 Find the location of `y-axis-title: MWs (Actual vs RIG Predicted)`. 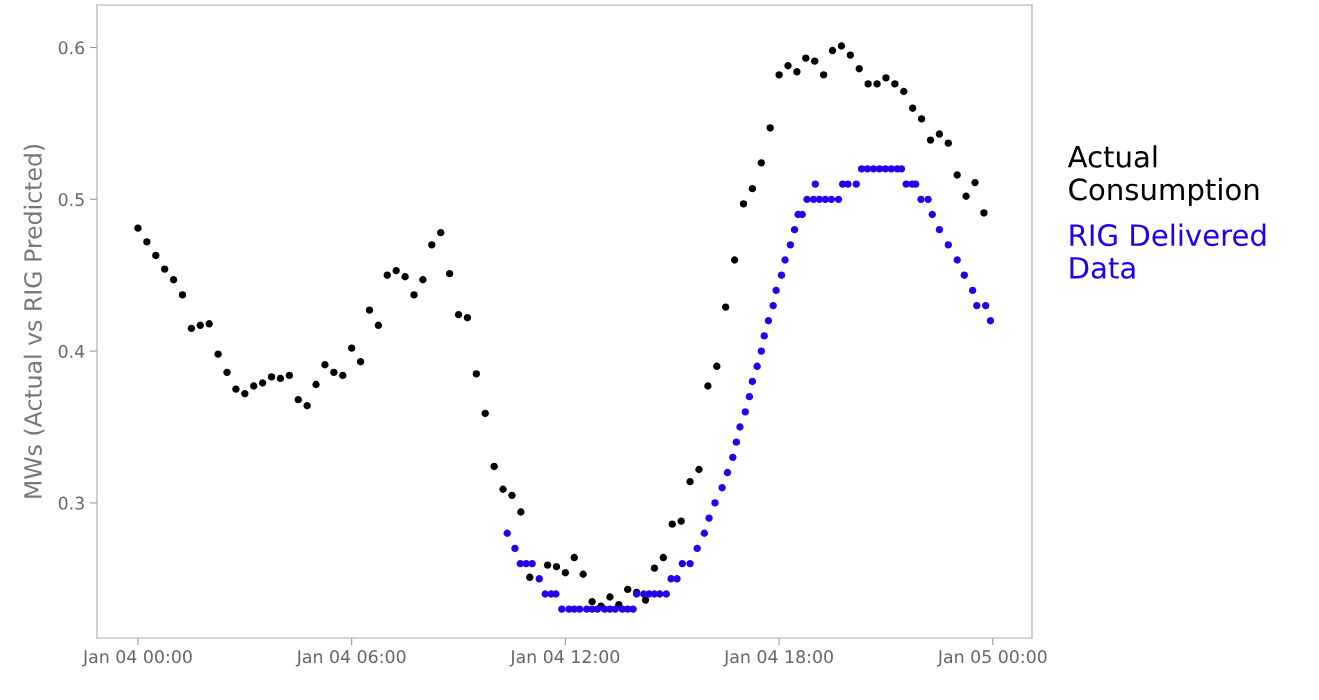

y-axis-title: MWs (Actual vs RIG Predicted) is located at coordinates (34, 321).